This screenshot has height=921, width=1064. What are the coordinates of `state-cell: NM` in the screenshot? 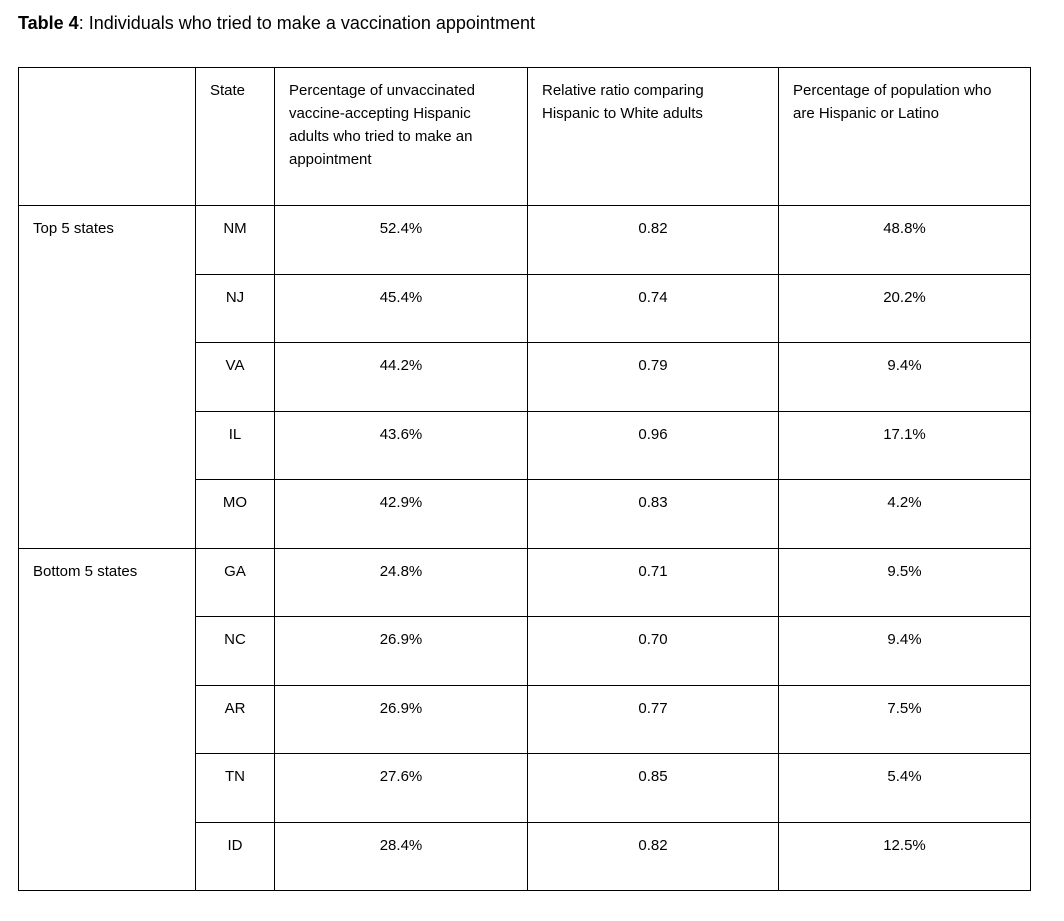 It's located at (235, 240).